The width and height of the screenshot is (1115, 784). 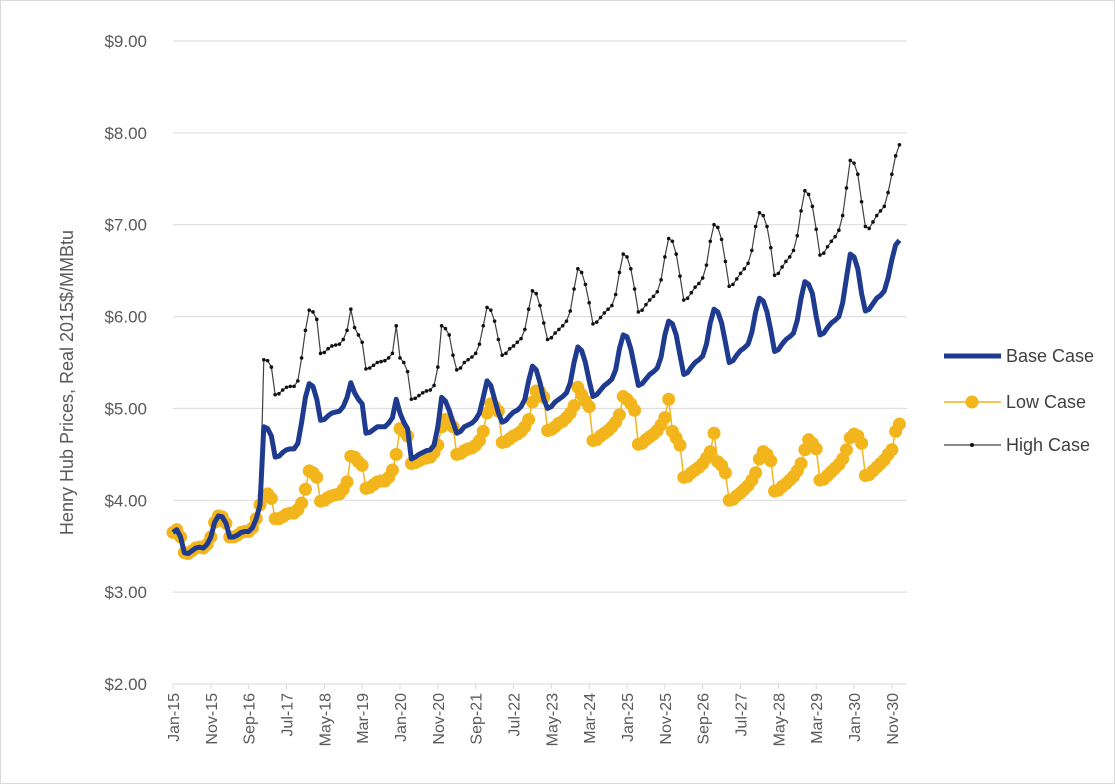 What do you see at coordinates (250, 719) in the screenshot?
I see `x-tick-label: Sep-16` at bounding box center [250, 719].